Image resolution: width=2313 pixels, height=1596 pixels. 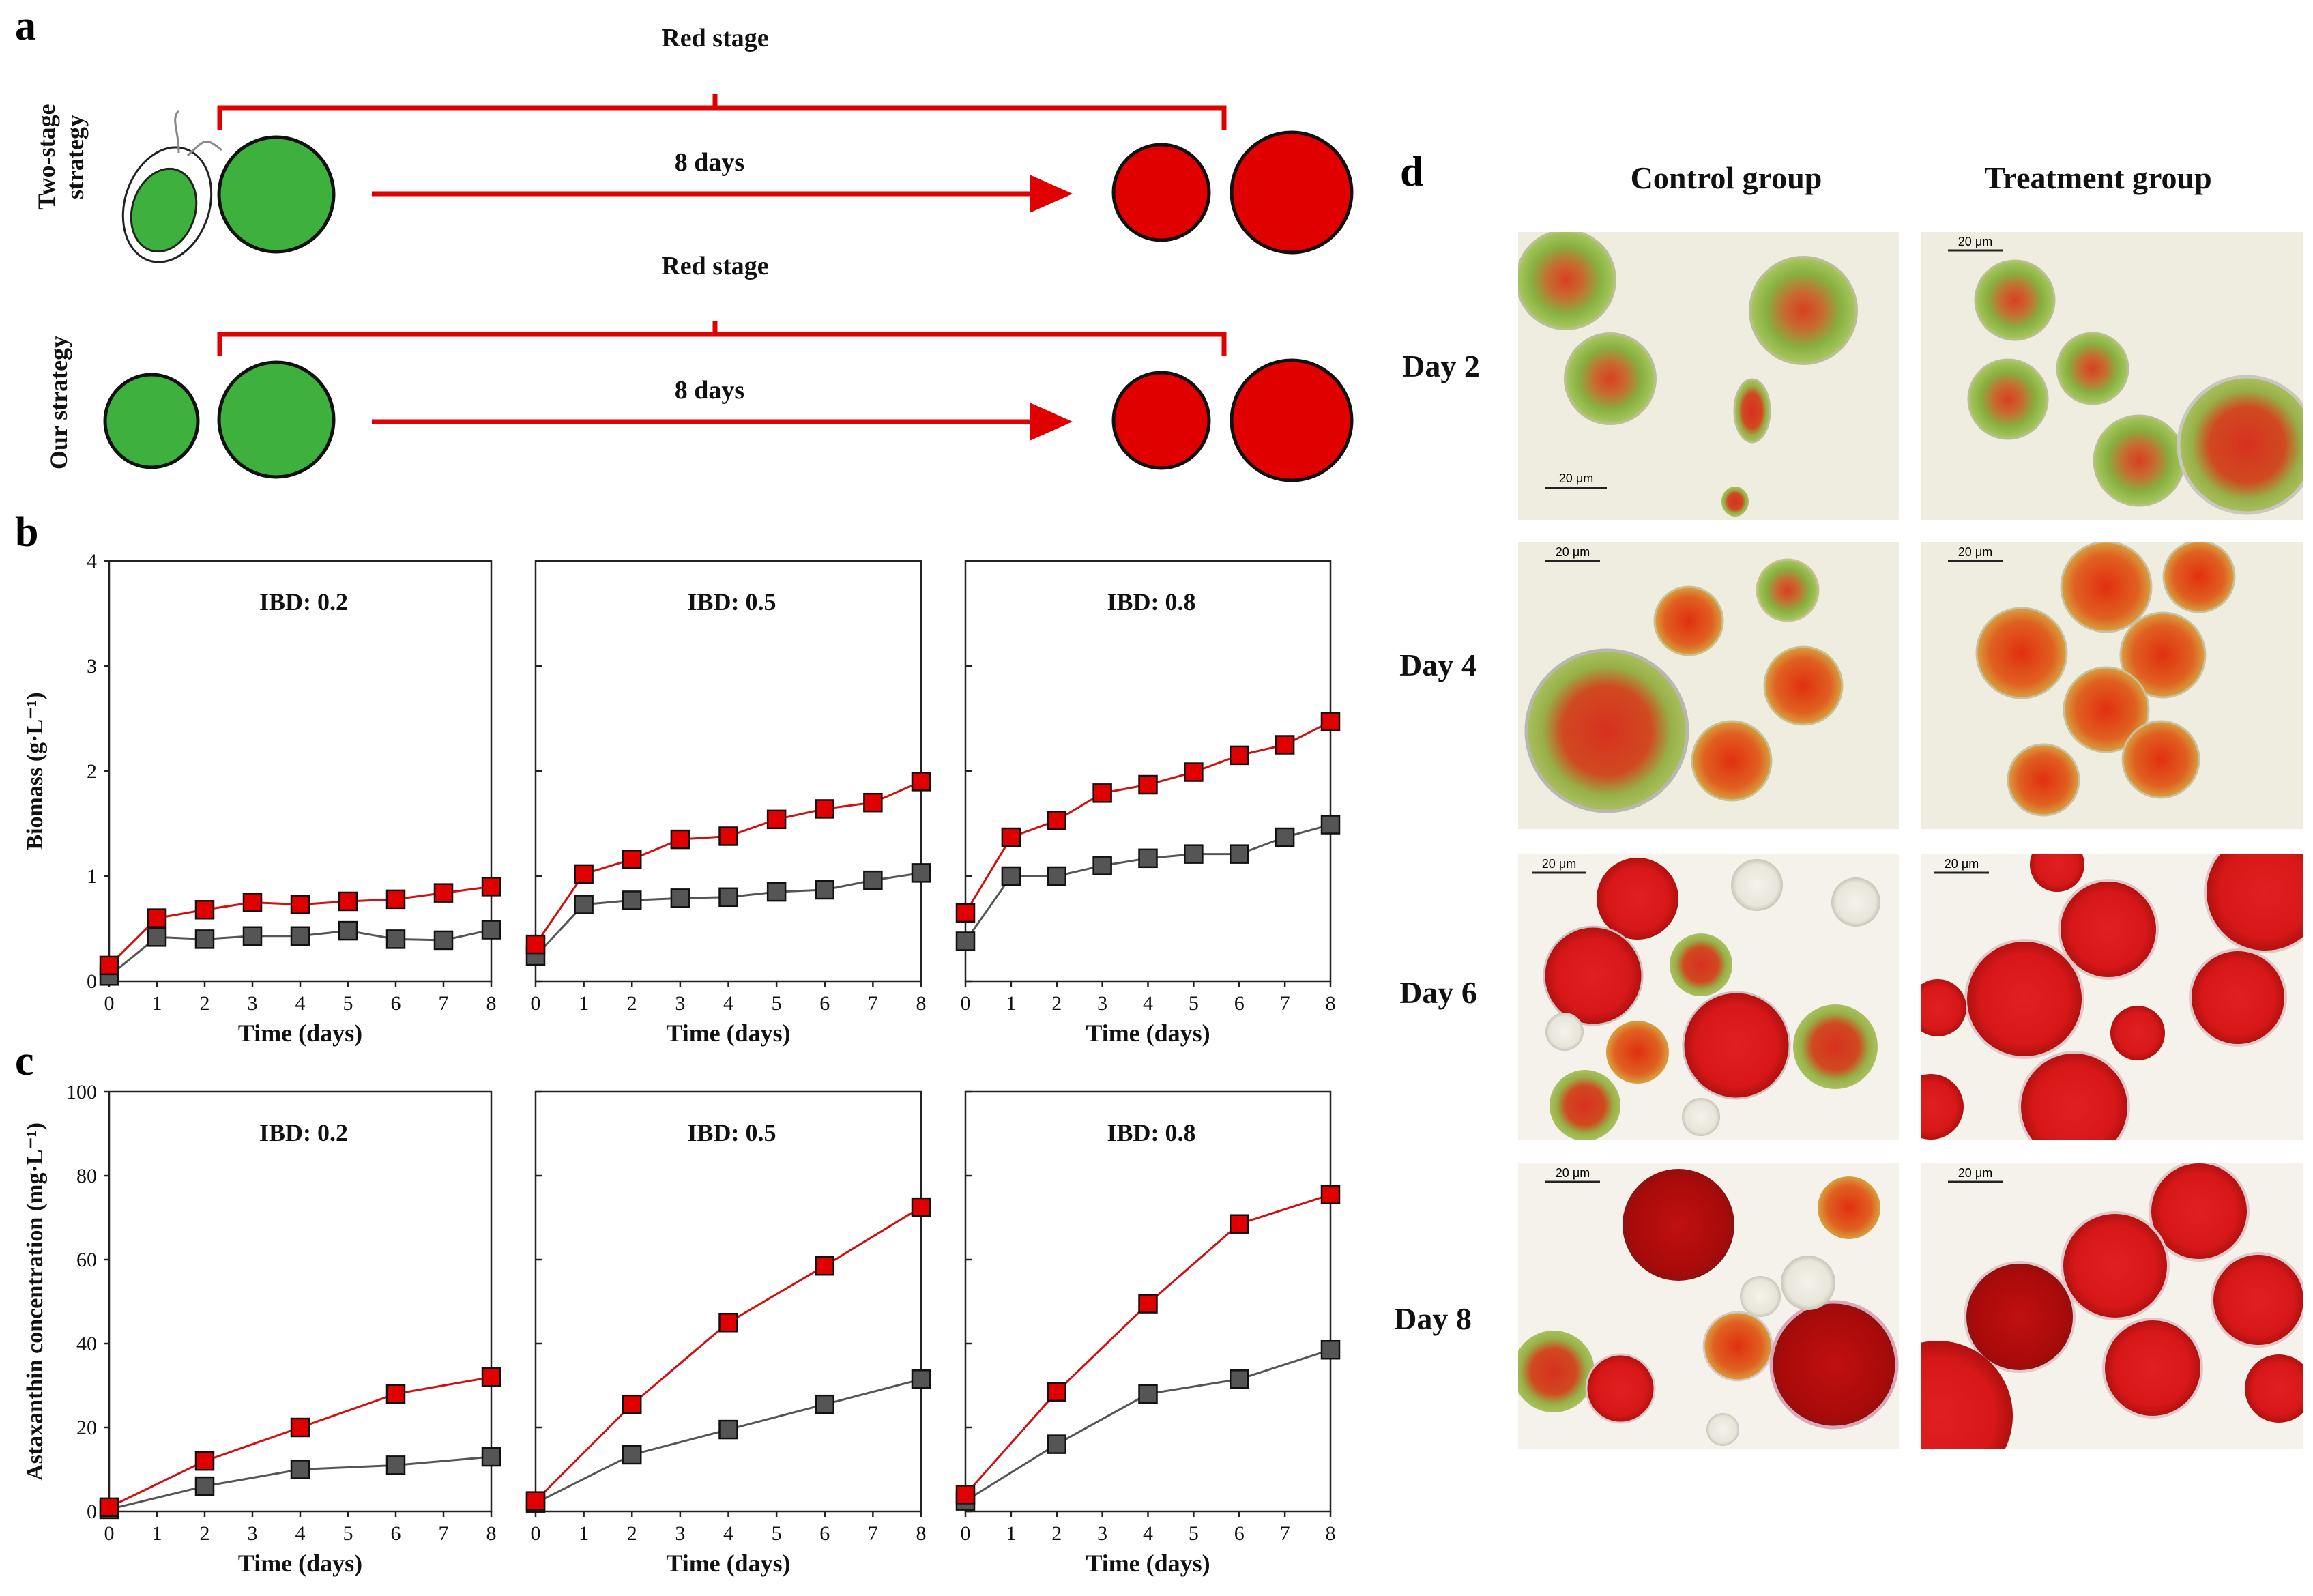 What do you see at coordinates (728, 803) in the screenshot?
I see `chart-b-1: 0 1 2 3 4 5 6 7 8 Time (days) IBD: 0.5` at bounding box center [728, 803].